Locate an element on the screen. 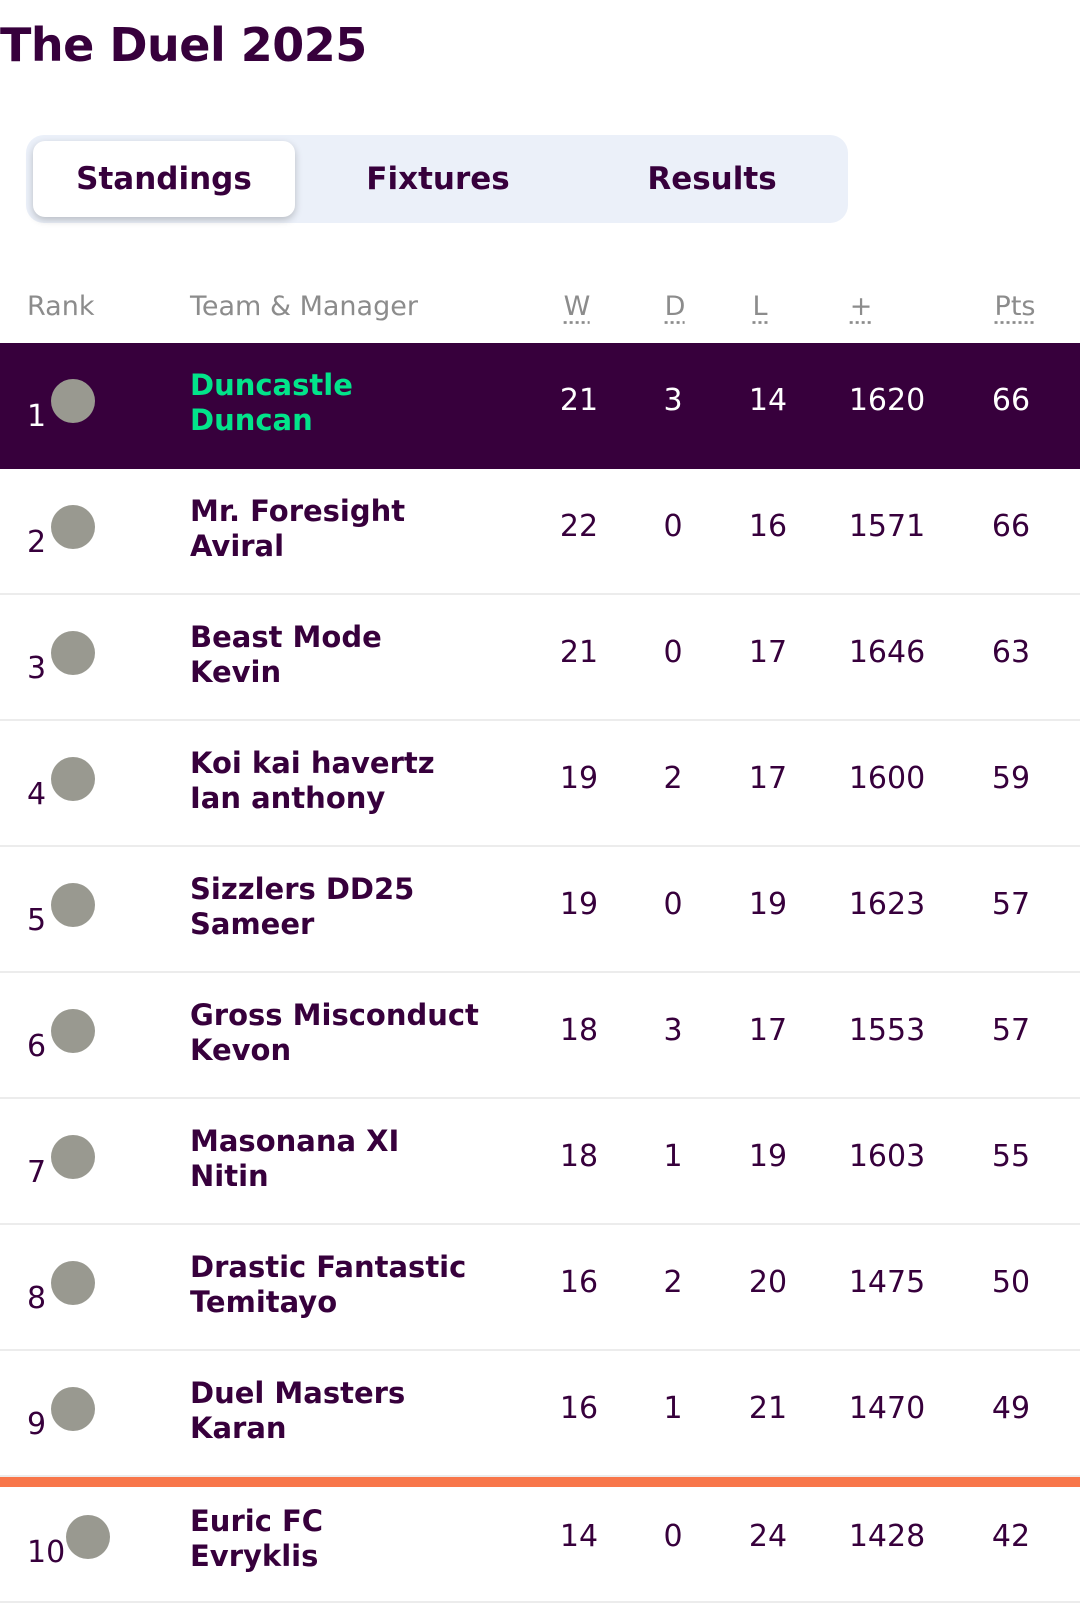 The height and width of the screenshot is (1616, 1080). points-plus-value: 1475 is located at coordinates (887, 1282).